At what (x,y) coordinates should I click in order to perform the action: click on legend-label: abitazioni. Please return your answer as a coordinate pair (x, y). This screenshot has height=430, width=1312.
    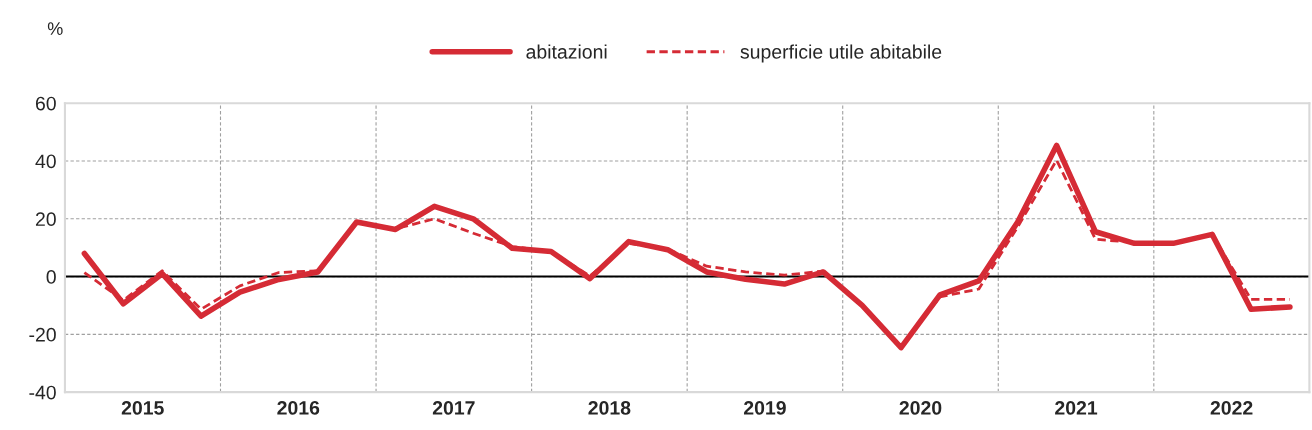
    Looking at the image, I should click on (566, 51).